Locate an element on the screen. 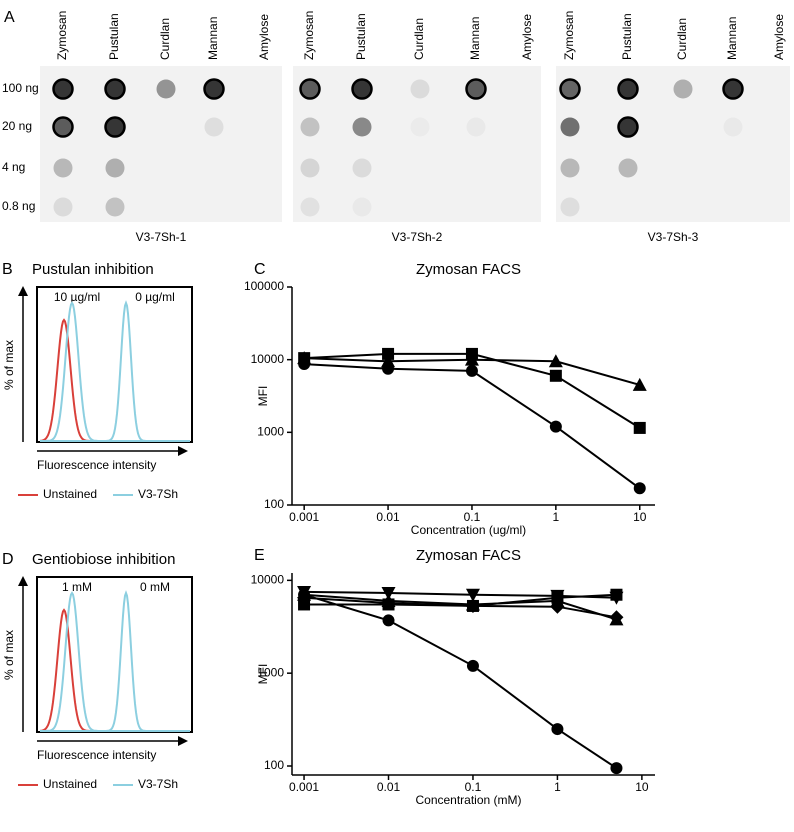 The height and width of the screenshot is (832, 794). x-axis-label: Concentration (mM) is located at coordinates (468, 800).